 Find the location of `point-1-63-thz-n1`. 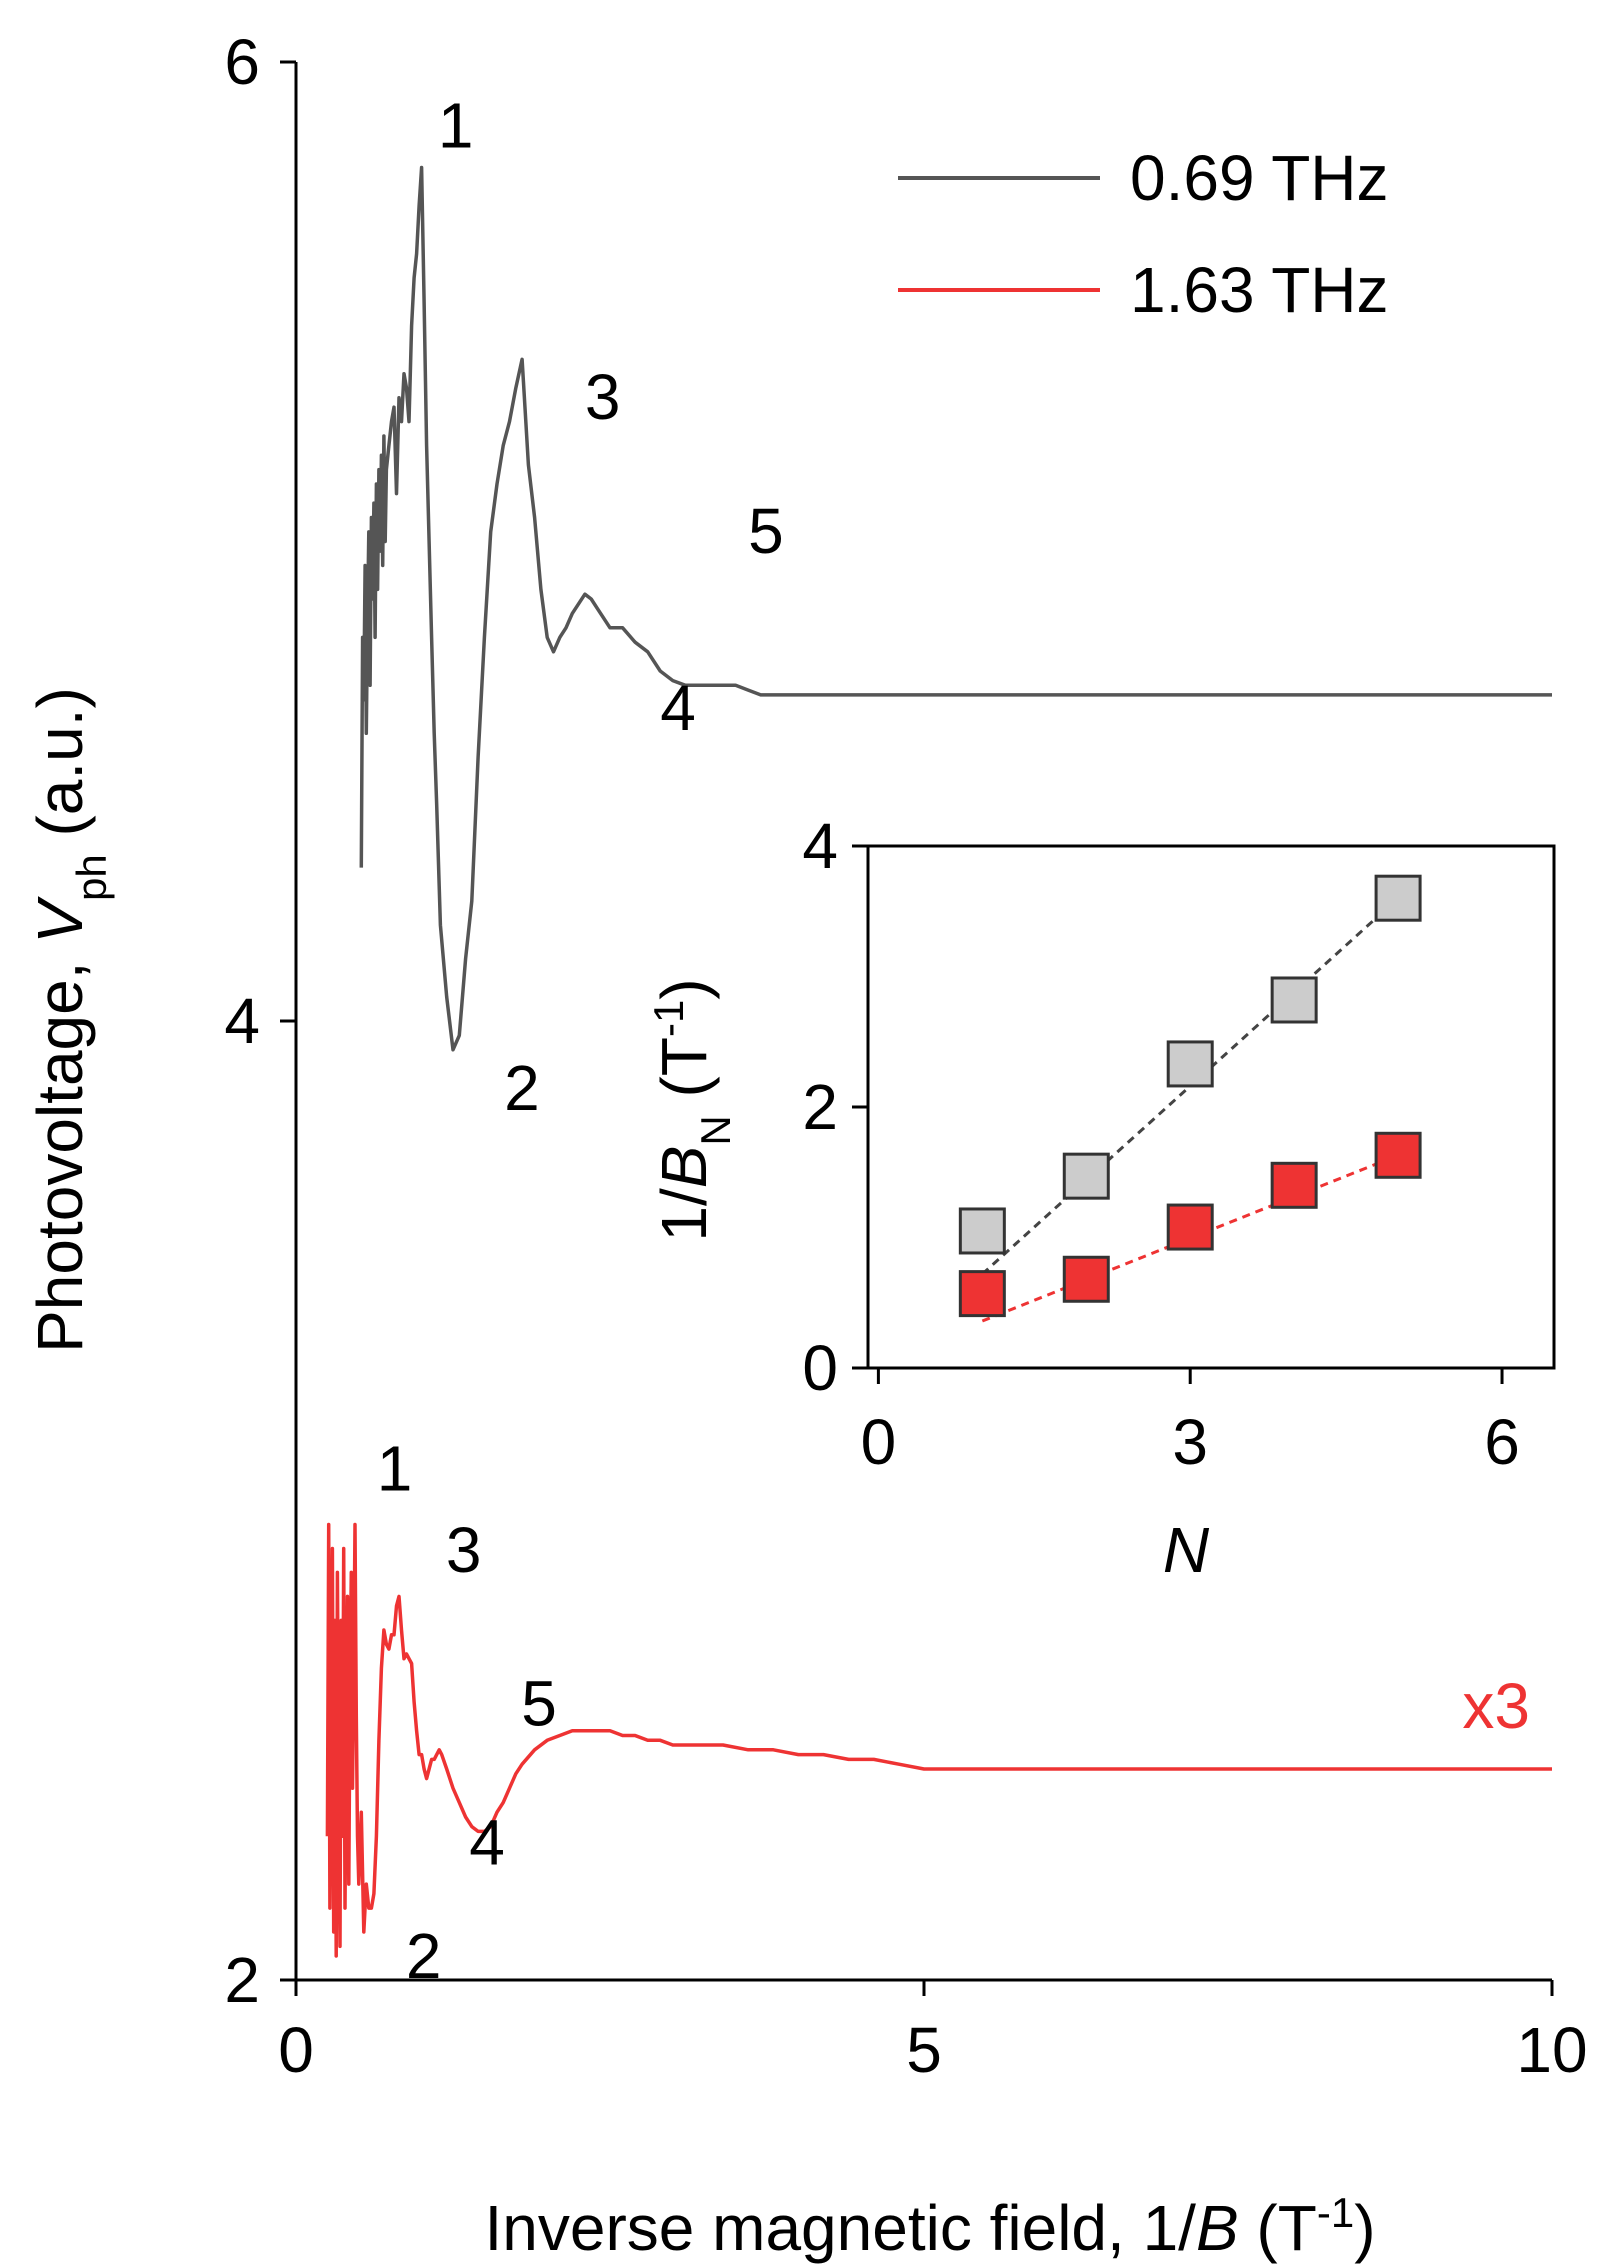

point-1-63-thz-n1 is located at coordinates (982, 1294).